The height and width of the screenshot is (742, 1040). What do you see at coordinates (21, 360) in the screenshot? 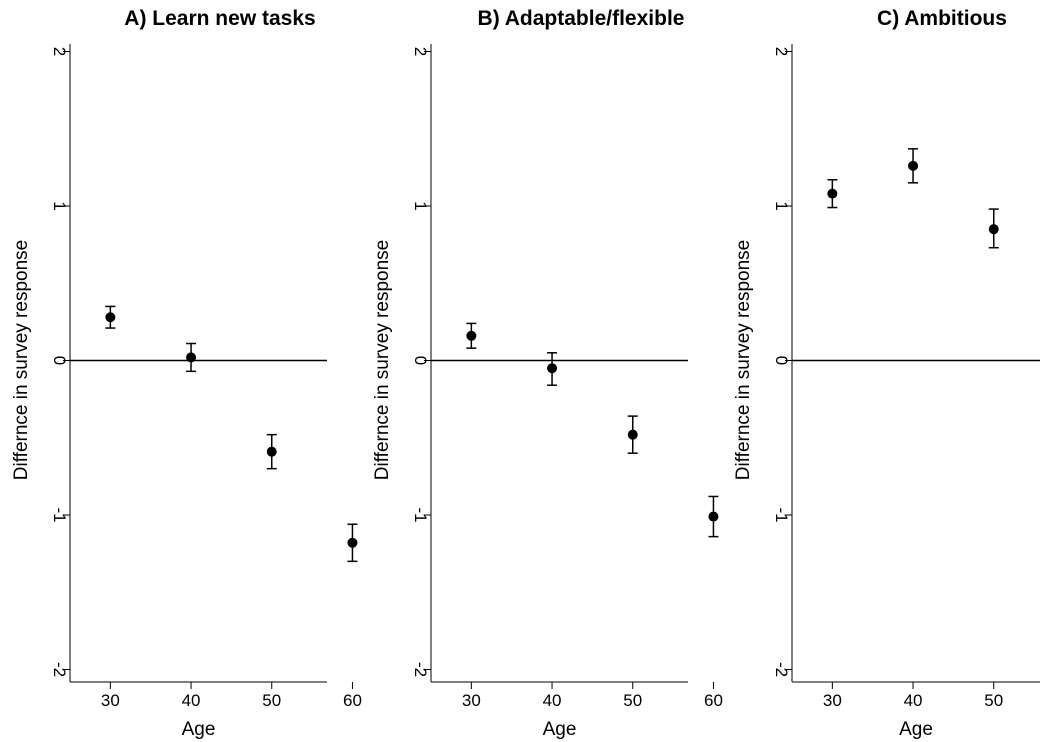
I see `y-axis-title-learn-new-tasks: Differnce in survey response` at bounding box center [21, 360].